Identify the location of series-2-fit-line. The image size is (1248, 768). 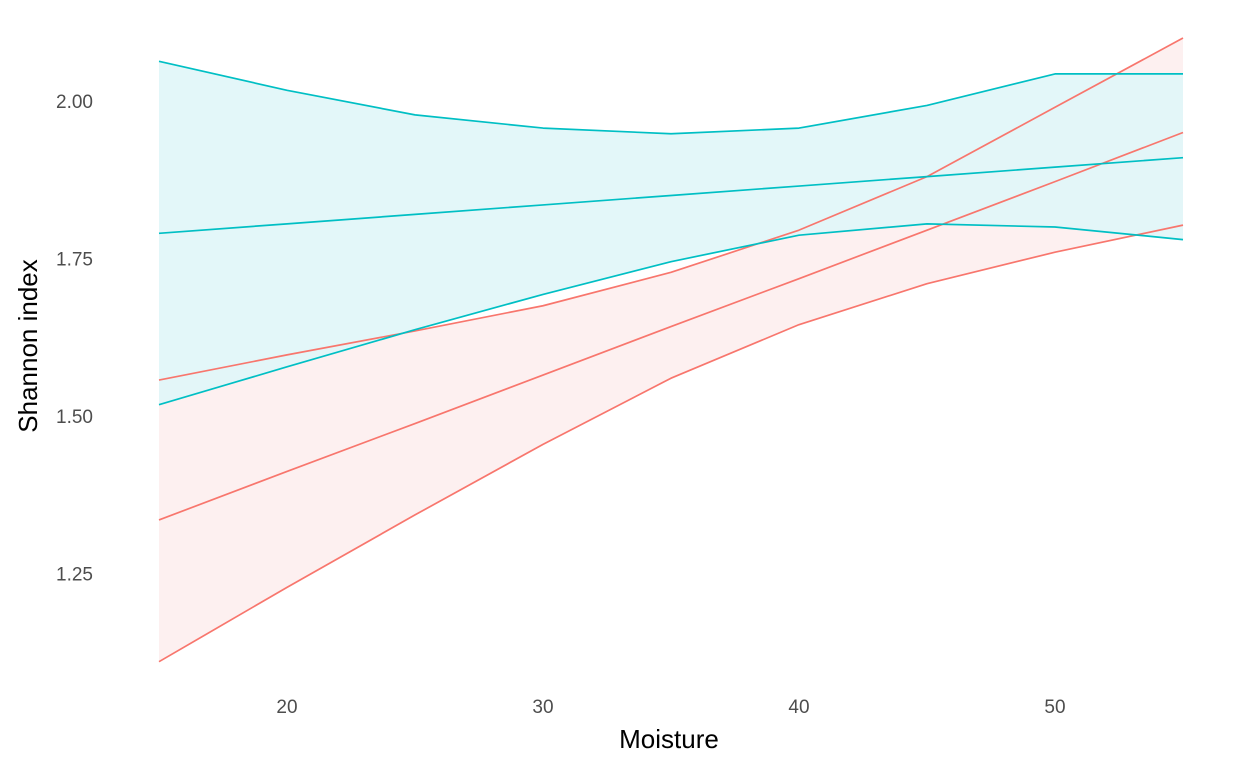
(671, 195).